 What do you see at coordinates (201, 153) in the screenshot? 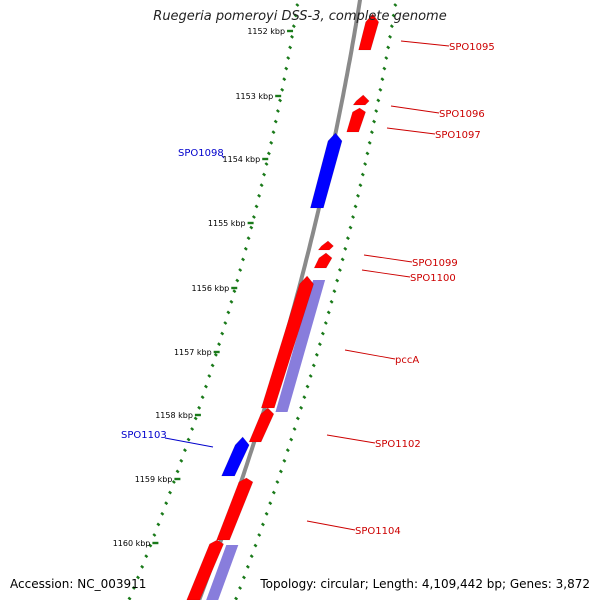
I see `gene-label: SPO1098` at bounding box center [201, 153].